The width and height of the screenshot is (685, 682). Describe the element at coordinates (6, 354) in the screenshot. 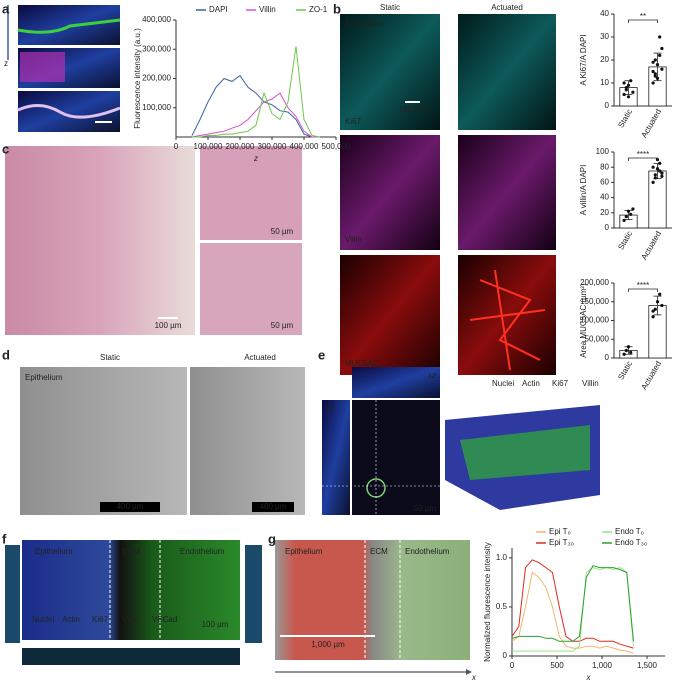

I see `panel-label: d` at that location.